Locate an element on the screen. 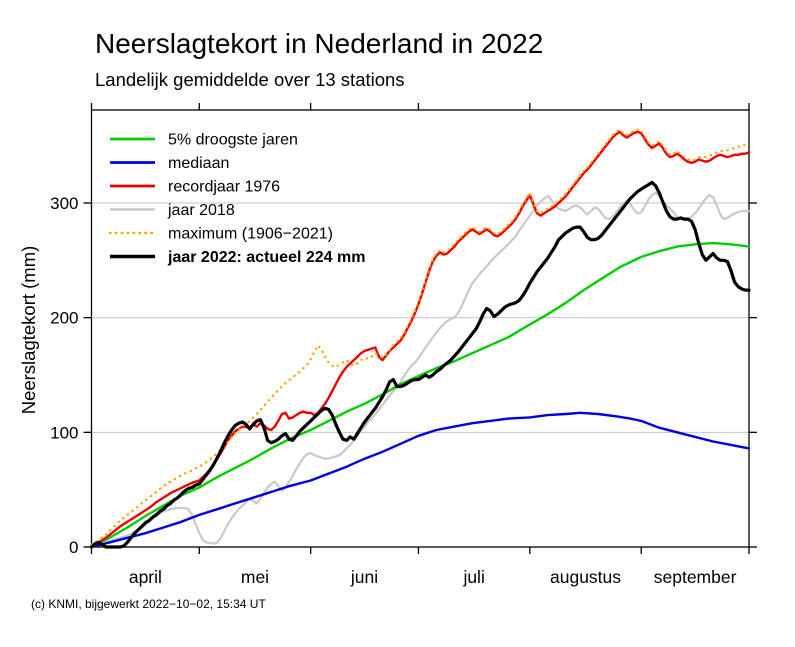 The image size is (795, 647). legend-item-jaar2018: jaar 2018 is located at coordinates (172, 210).